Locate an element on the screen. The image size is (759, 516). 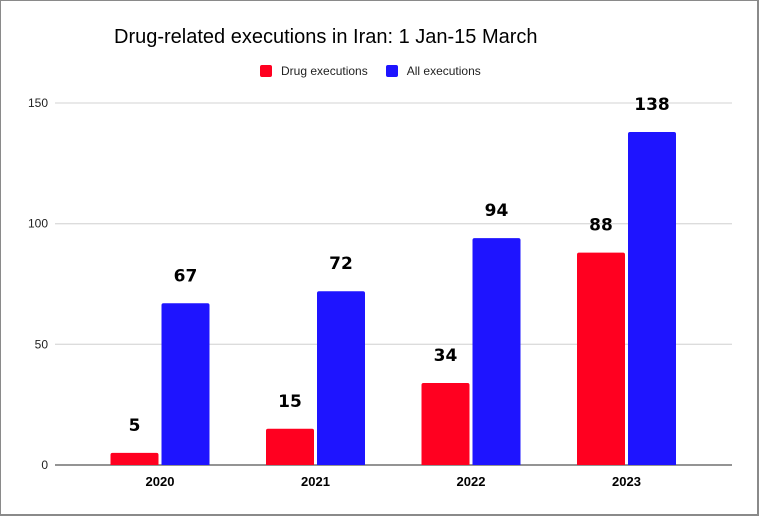
bar-all-executions-2023 is located at coordinates (652, 298).